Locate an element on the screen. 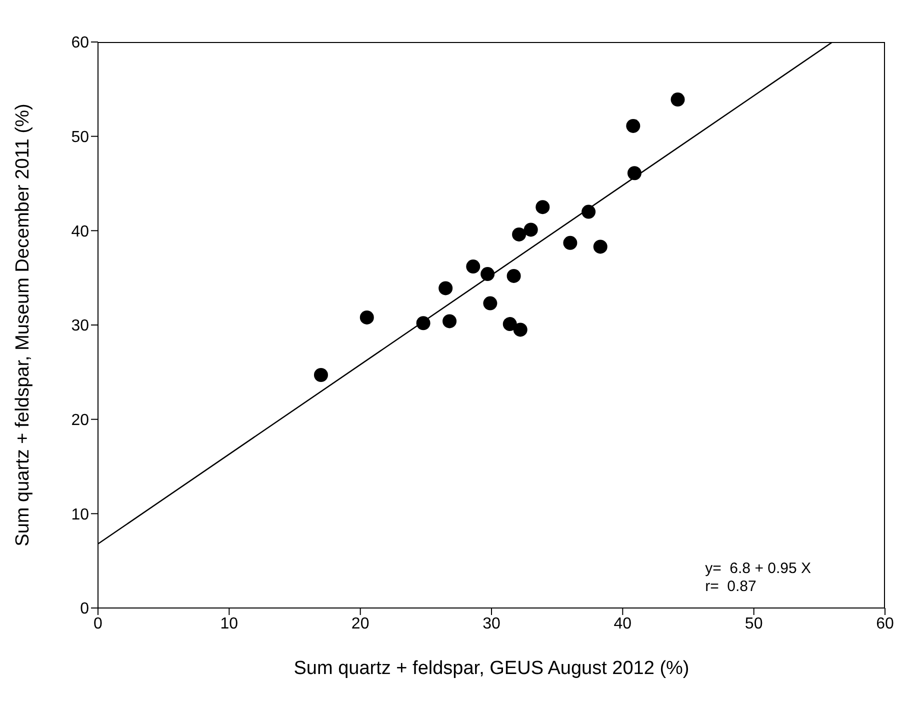 This screenshot has height=704, width=909. x-tick-label: 50 is located at coordinates (753, 623).